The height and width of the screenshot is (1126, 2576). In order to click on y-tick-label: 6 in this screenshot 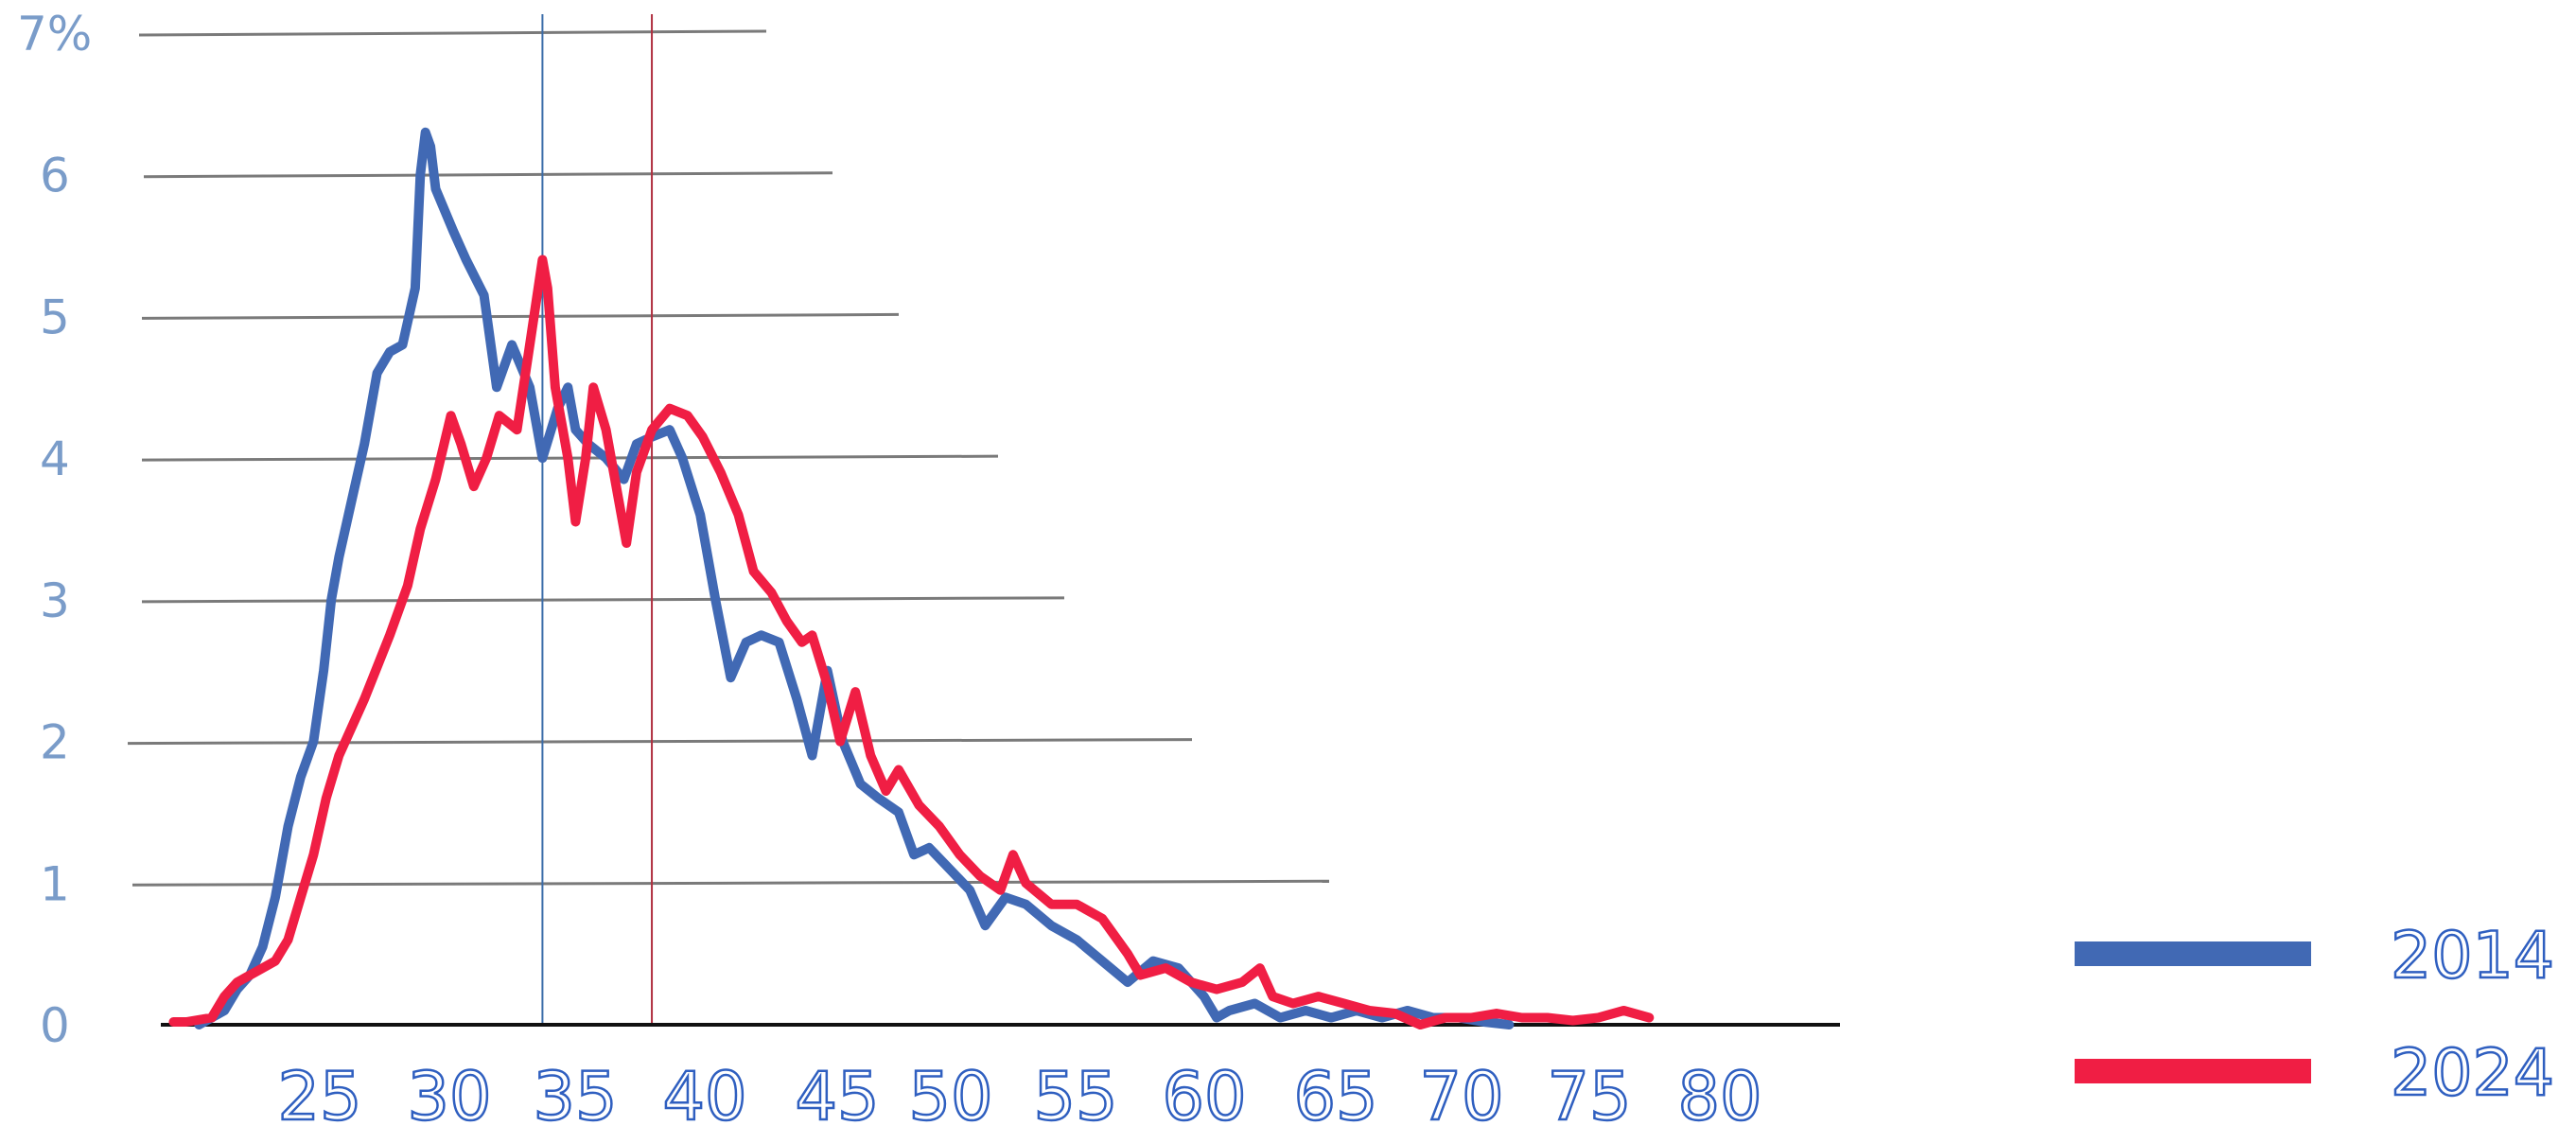, I will do `click(55, 176)`.